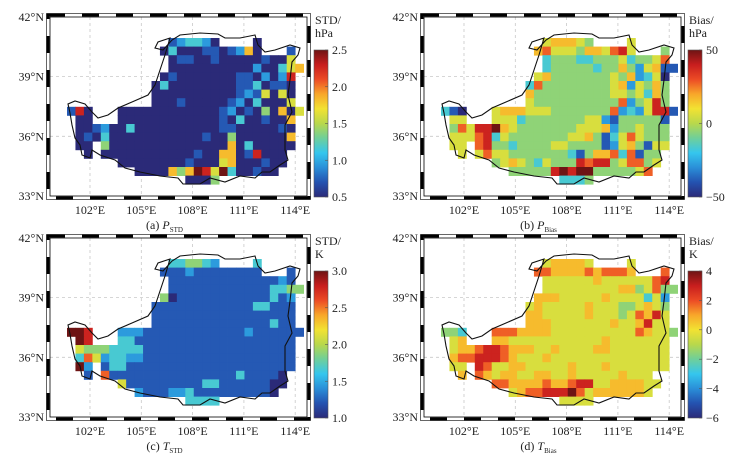  I want to click on caption-prefix: (d), so click(528, 446).